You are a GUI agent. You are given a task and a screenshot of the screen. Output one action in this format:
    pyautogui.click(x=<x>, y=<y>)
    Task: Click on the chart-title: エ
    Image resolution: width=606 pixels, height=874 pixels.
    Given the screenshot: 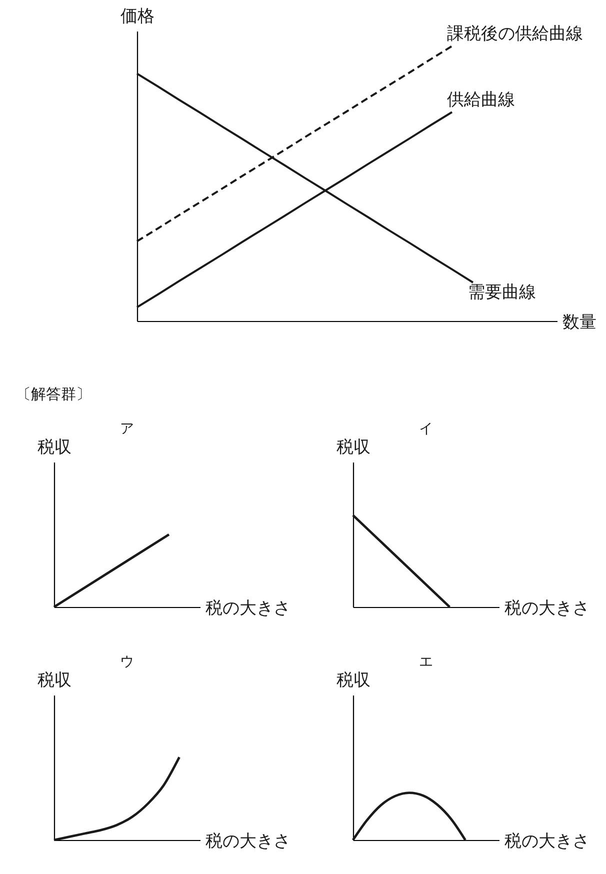 What is the action you would take?
    pyautogui.click(x=426, y=662)
    